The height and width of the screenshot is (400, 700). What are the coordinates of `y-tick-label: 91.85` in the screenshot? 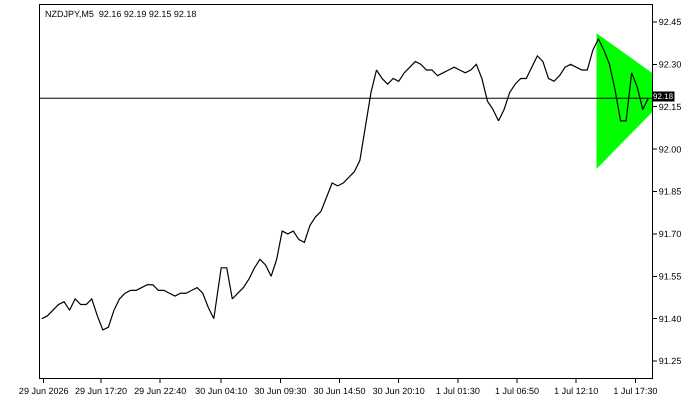 It's located at (670, 191).